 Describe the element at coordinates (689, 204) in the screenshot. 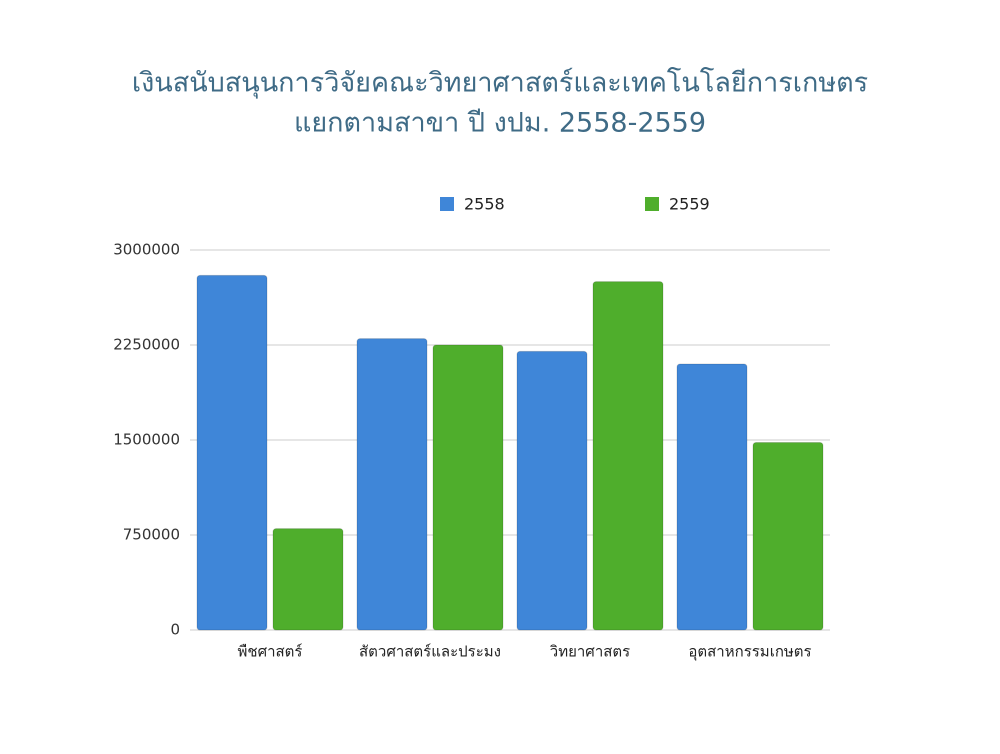

I see `legend-label: 2559` at that location.